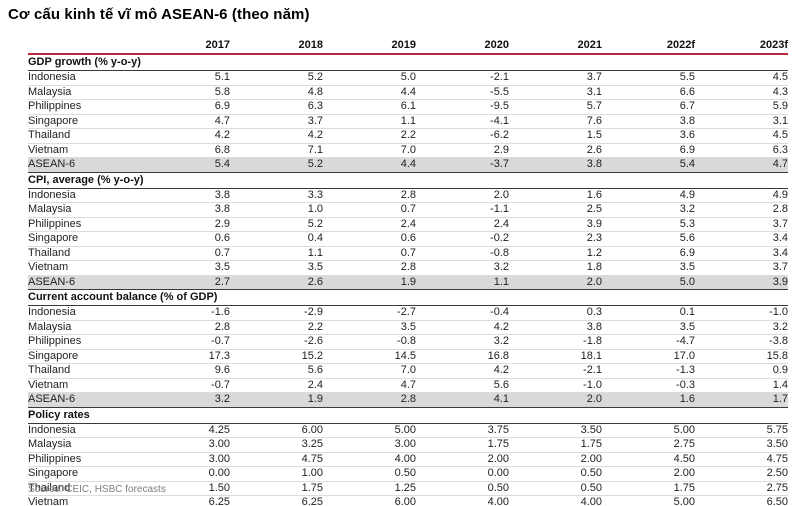 Image resolution: width=802 pixels, height=506 pixels. I want to click on row-label: Thailand, so click(49, 135).